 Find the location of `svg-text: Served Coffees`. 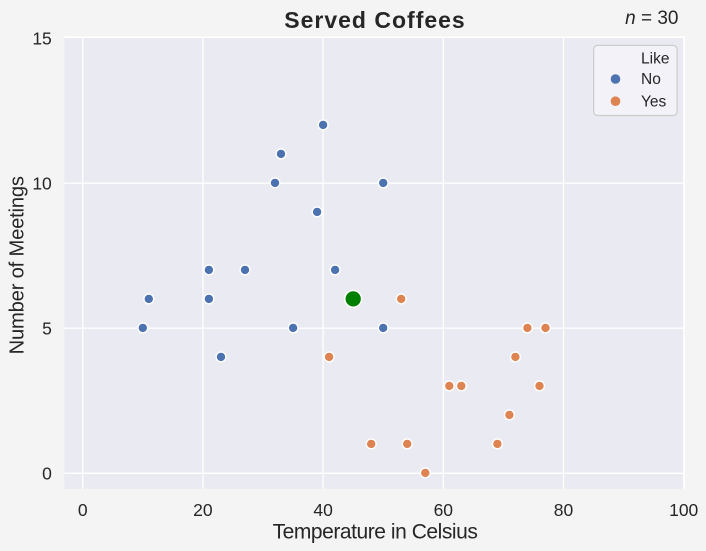

svg-text: Served Coffees is located at coordinates (374, 20).